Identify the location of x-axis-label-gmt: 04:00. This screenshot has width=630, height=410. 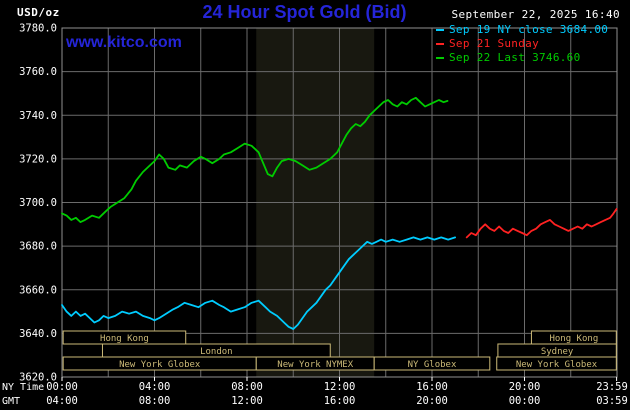
(62, 401).